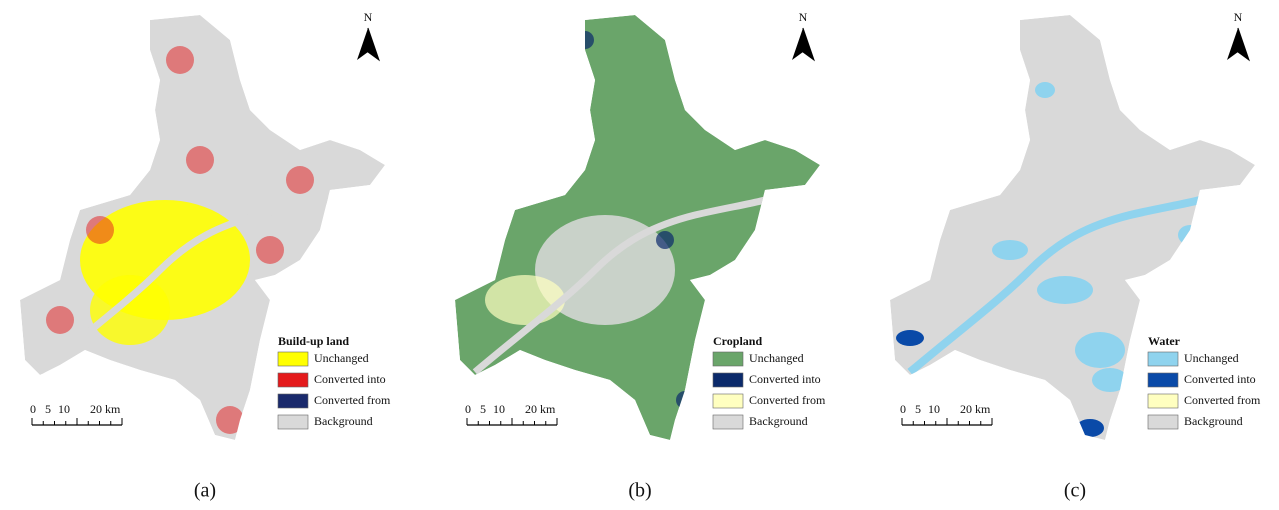 The height and width of the screenshot is (510, 1279). What do you see at coordinates (205, 491) in the screenshot?
I see `panel-label: (a)` at bounding box center [205, 491].